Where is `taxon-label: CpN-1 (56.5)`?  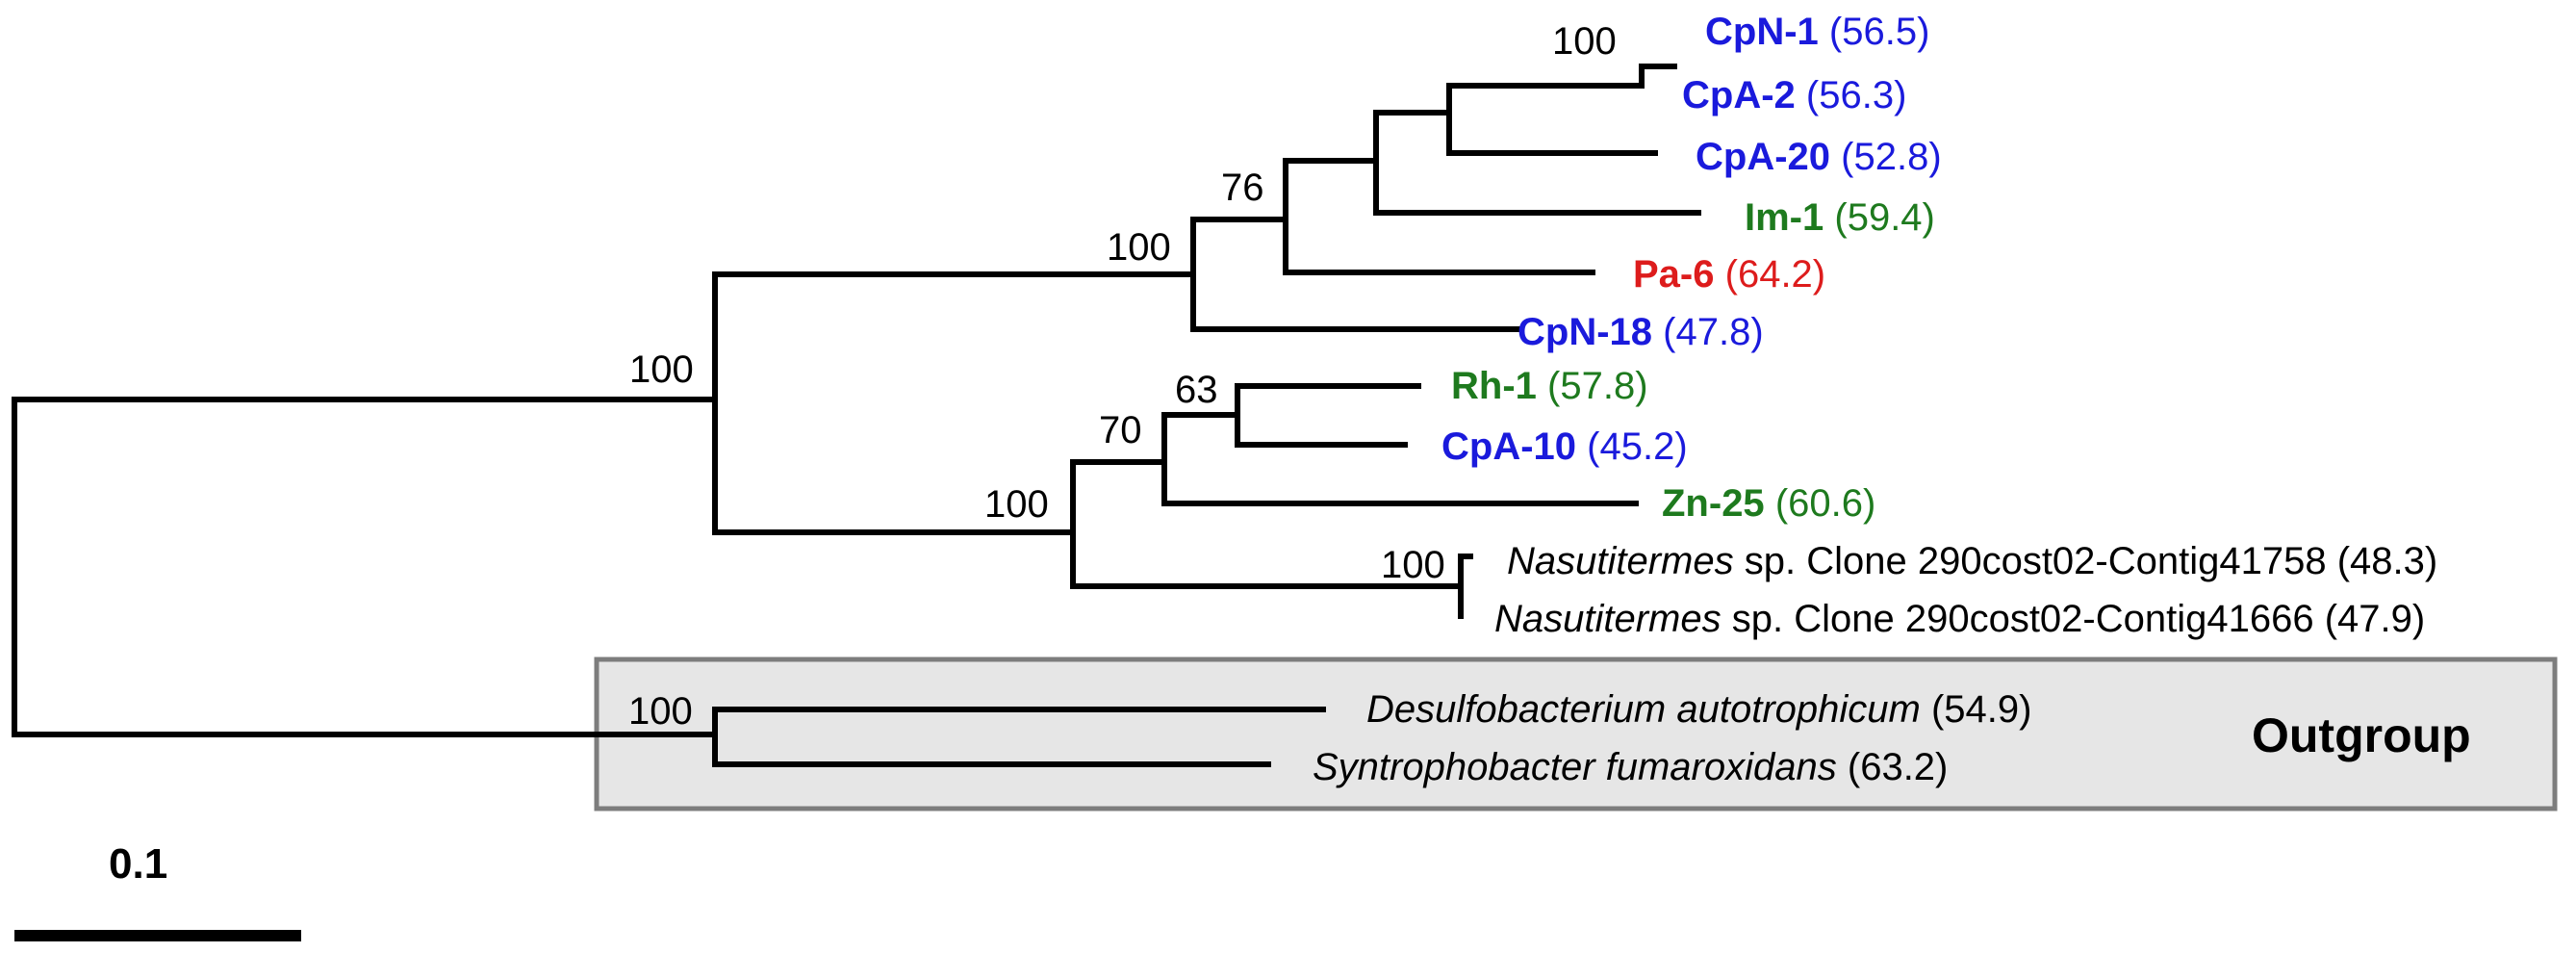 taxon-label: CpN-1 (56.5) is located at coordinates (1817, 32).